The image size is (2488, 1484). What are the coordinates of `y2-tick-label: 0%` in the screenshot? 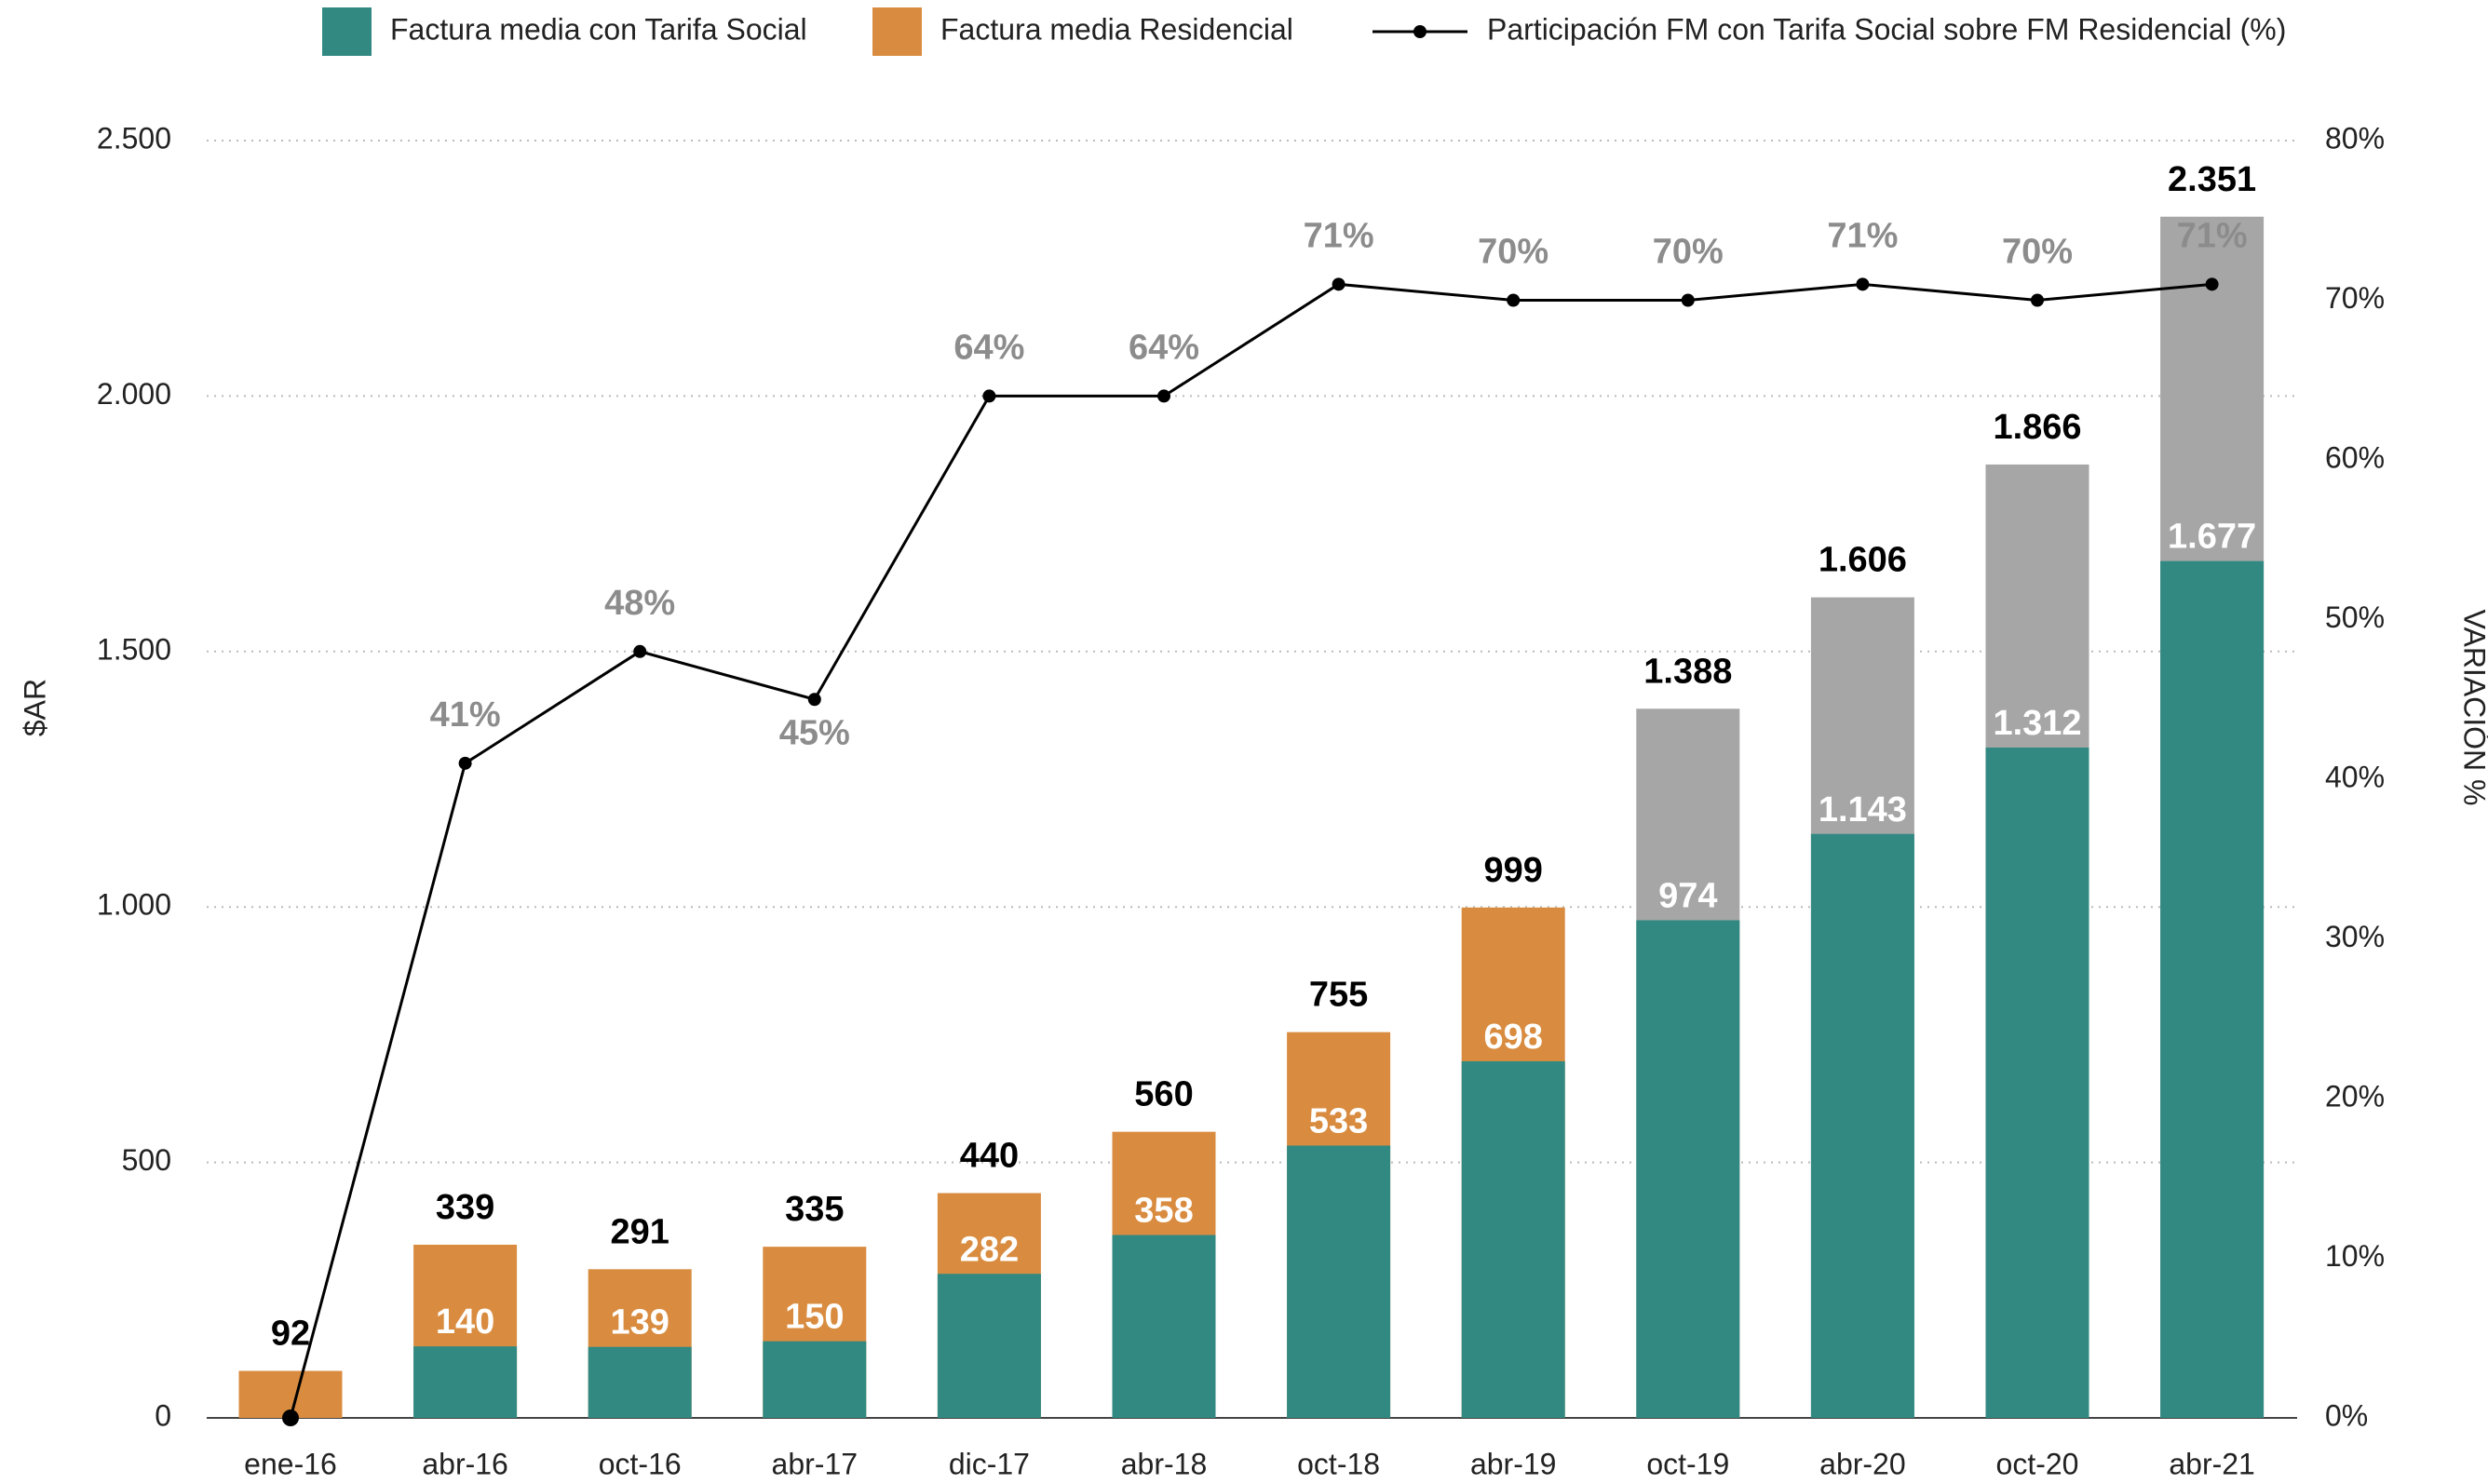 It's located at (2346, 1415).